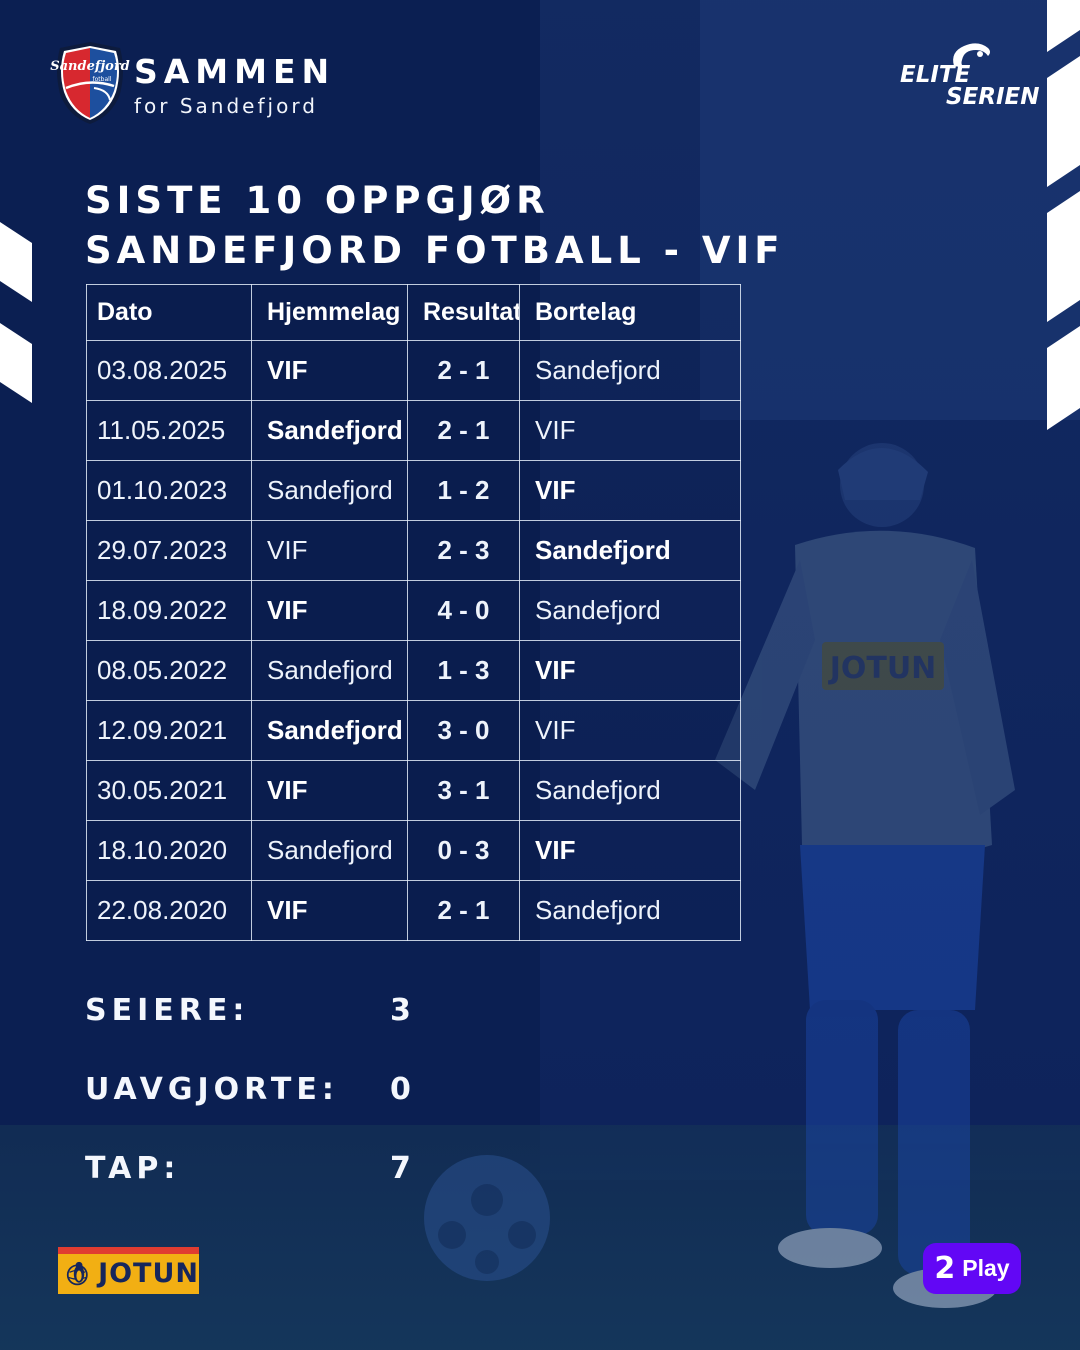 The image size is (1080, 1350). I want to click on cell-resultat: 3 - 1, so click(463, 790).